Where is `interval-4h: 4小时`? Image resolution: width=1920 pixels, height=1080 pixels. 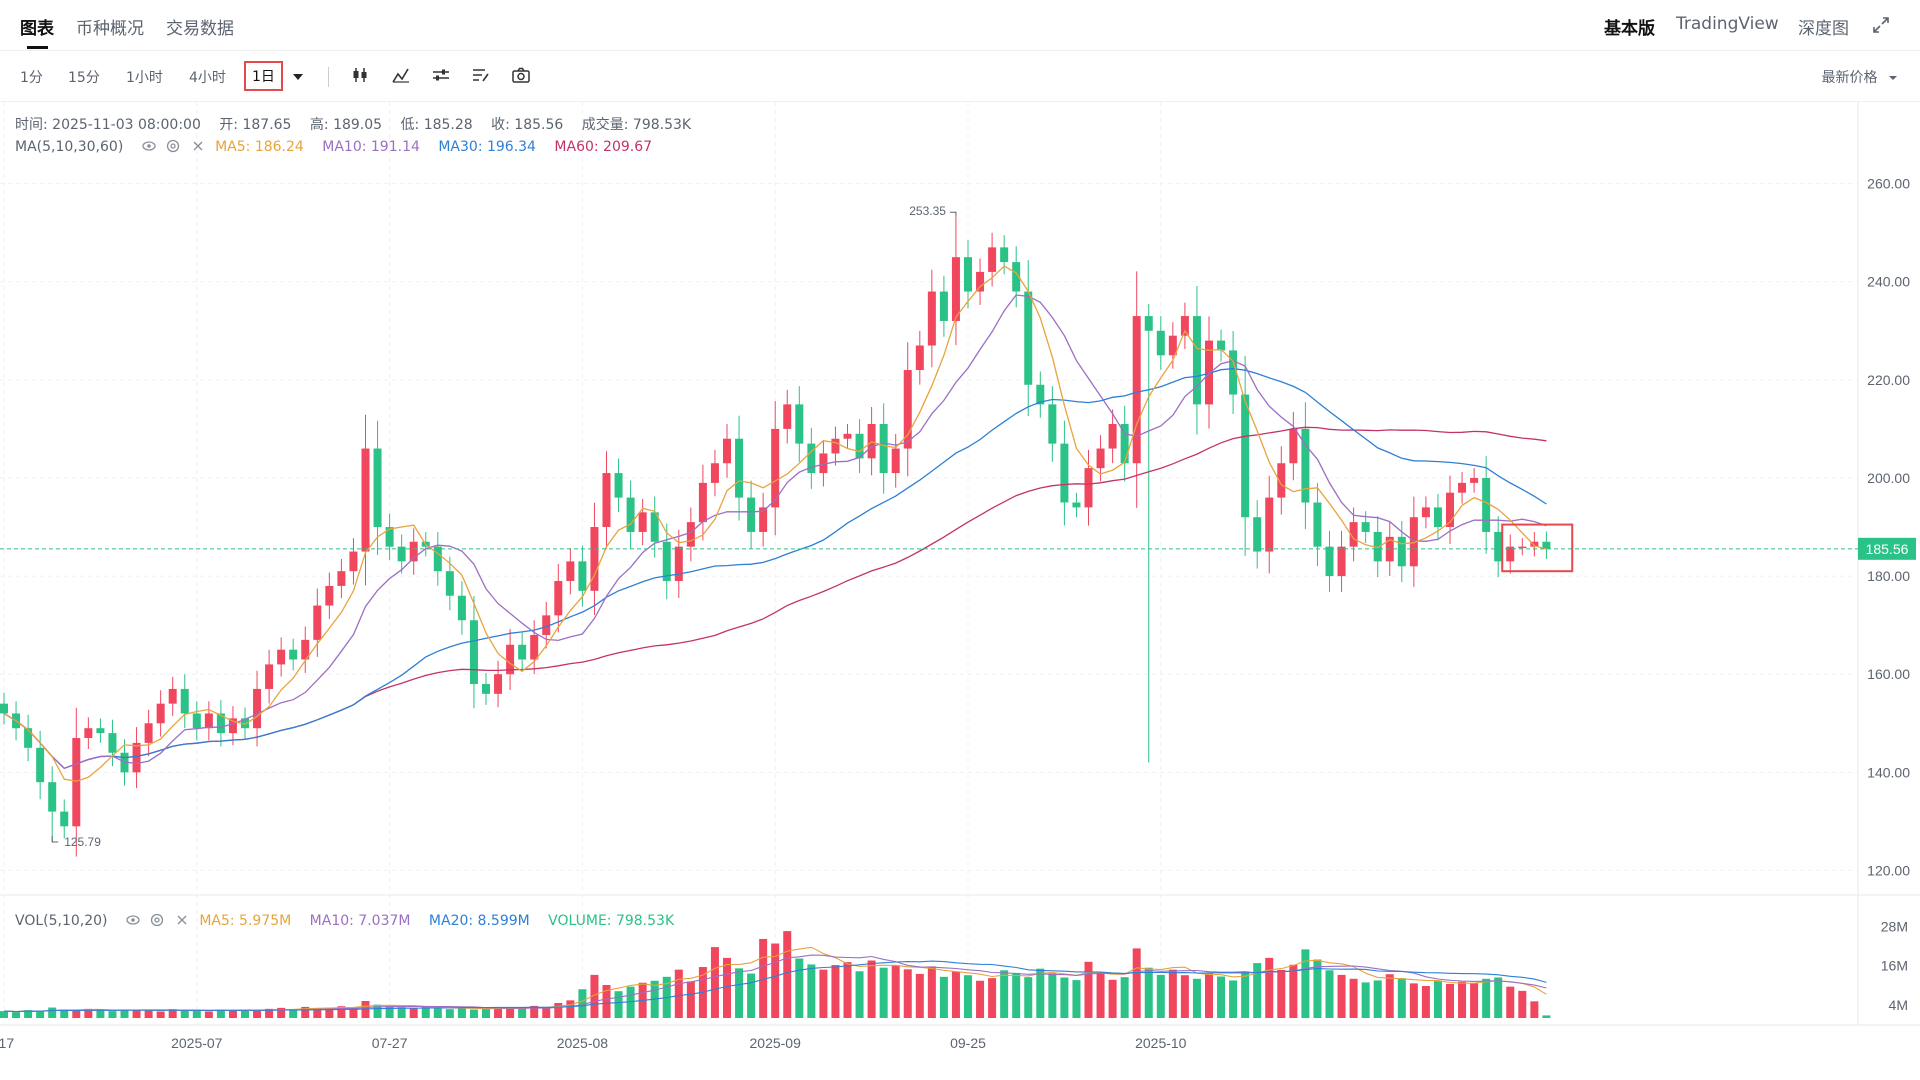
interval-4h: 4小时 is located at coordinates (207, 78).